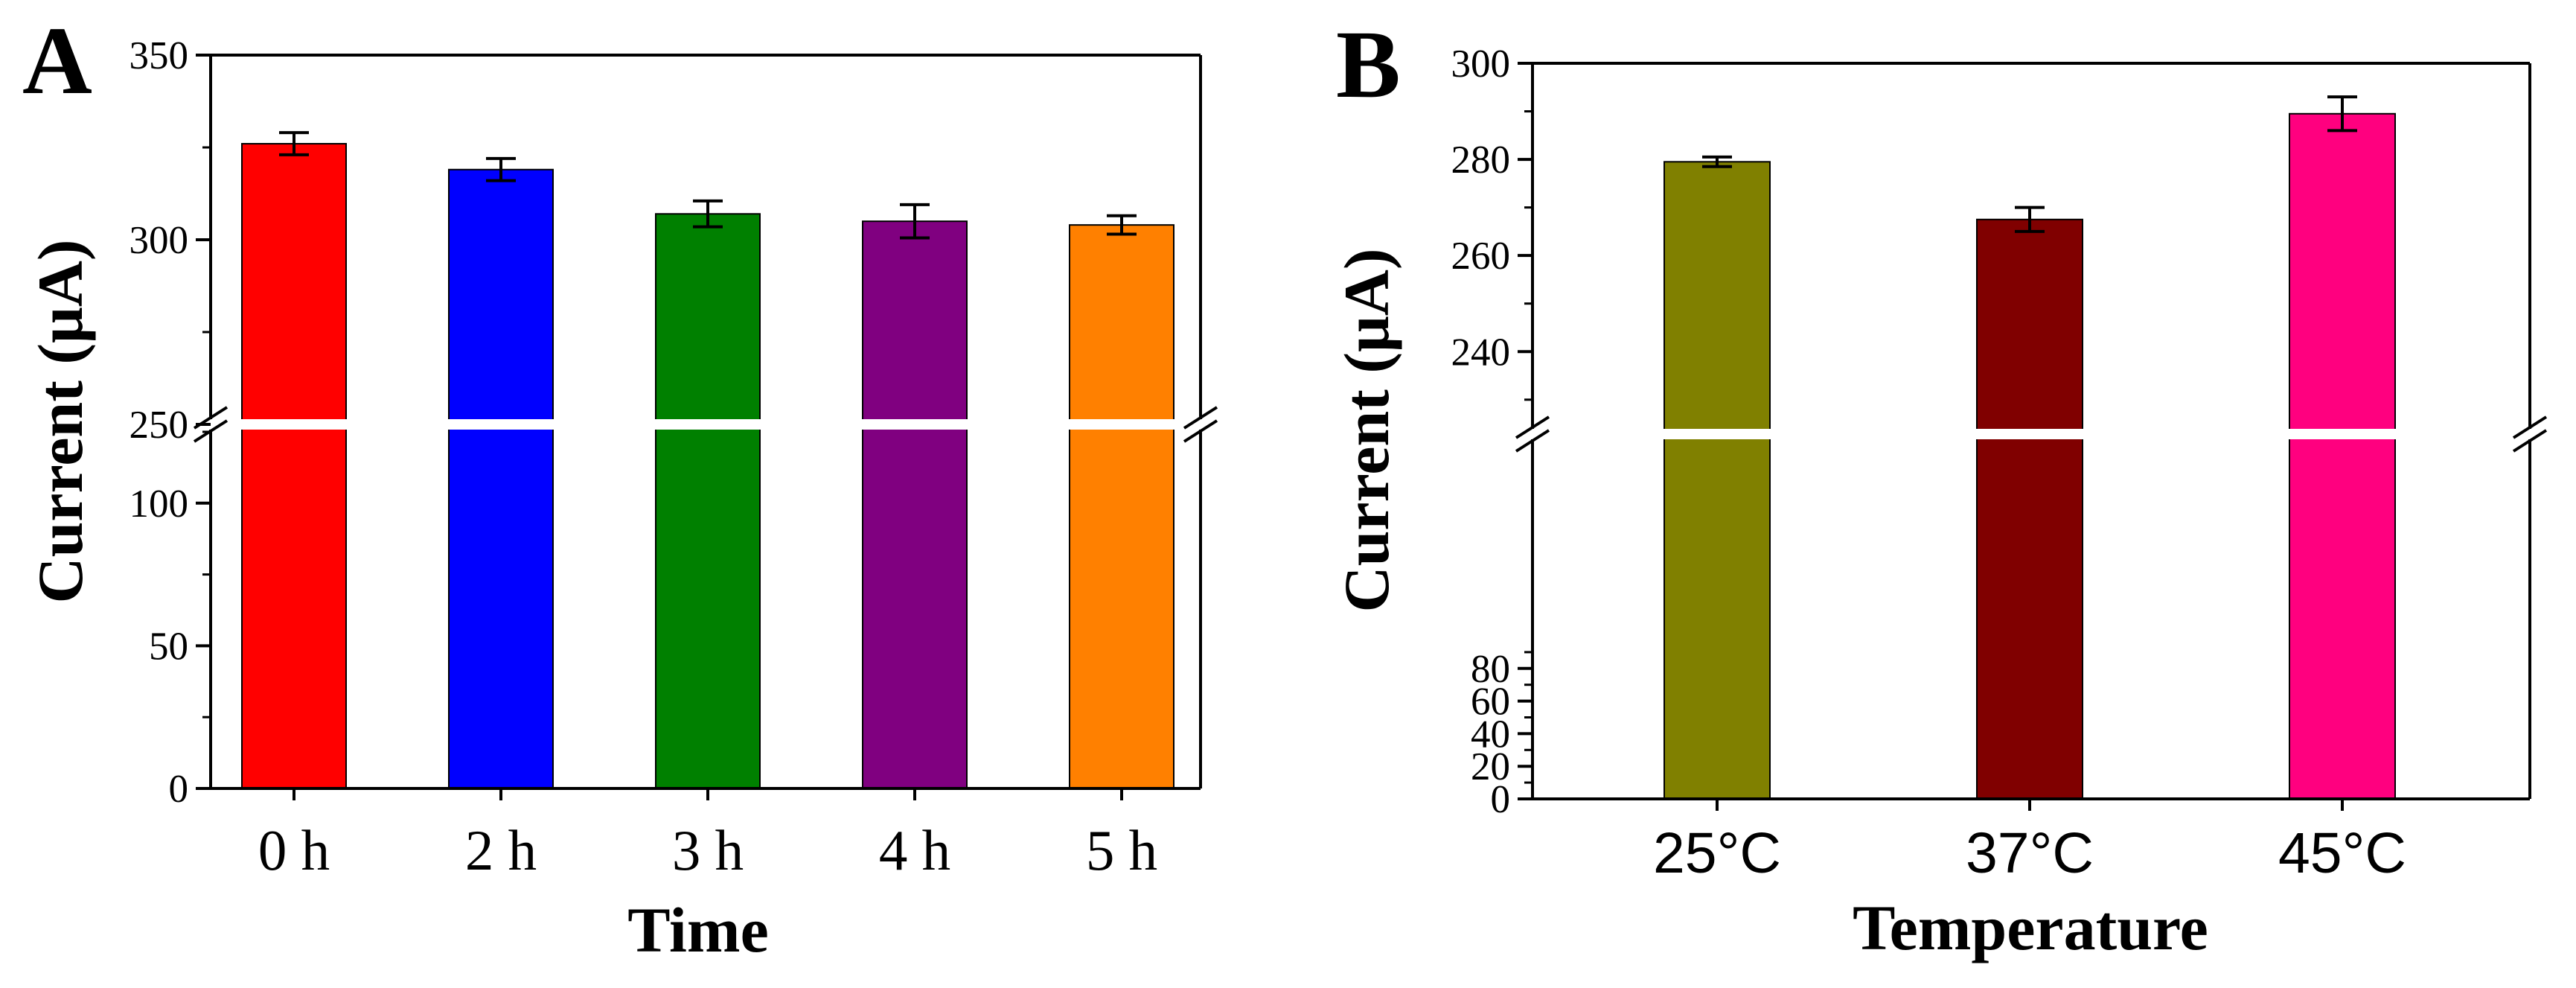 The height and width of the screenshot is (988, 2576). Describe the element at coordinates (57, 61) in the screenshot. I see `panel-label: A` at that location.